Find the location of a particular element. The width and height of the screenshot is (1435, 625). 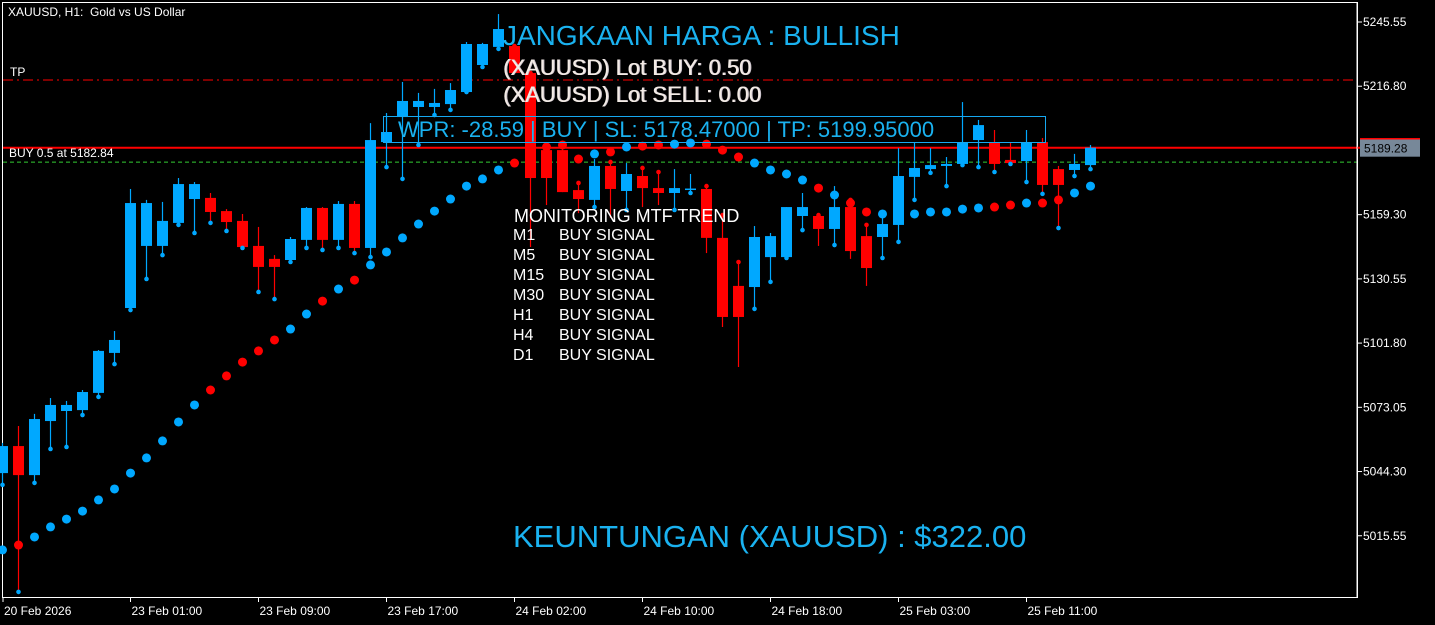

lot-sell: (XAUUSD) Lot SELL: 0.00 is located at coordinates (632, 94).